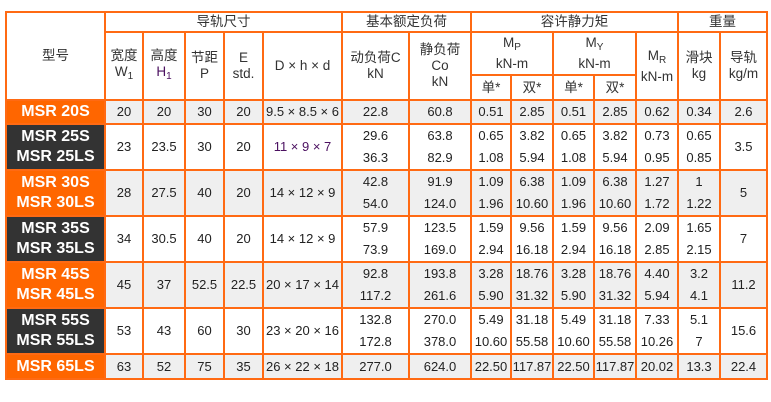 Image resolution: width=771 pixels, height=402 pixels. Describe the element at coordinates (532, 87) in the screenshot. I see `header-mp-double: 双*` at that location.